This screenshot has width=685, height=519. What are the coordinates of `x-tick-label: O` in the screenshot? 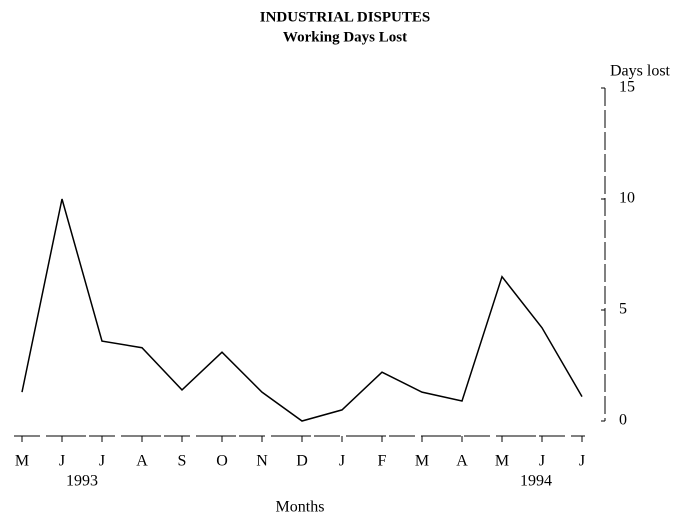 It's located at (222, 461).